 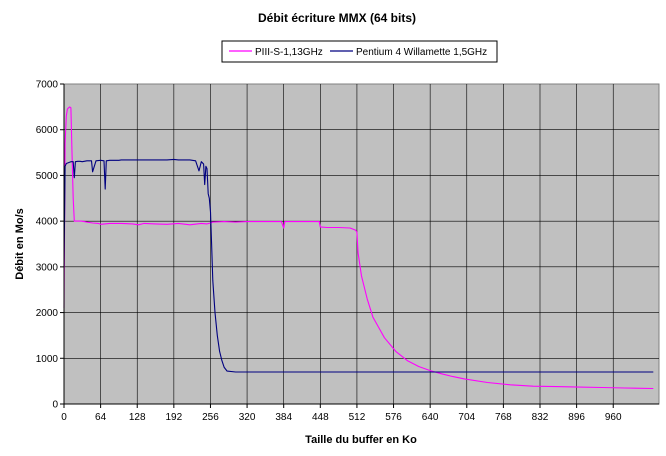 What do you see at coordinates (47, 267) in the screenshot?
I see `y-tick-label: 3000` at bounding box center [47, 267].